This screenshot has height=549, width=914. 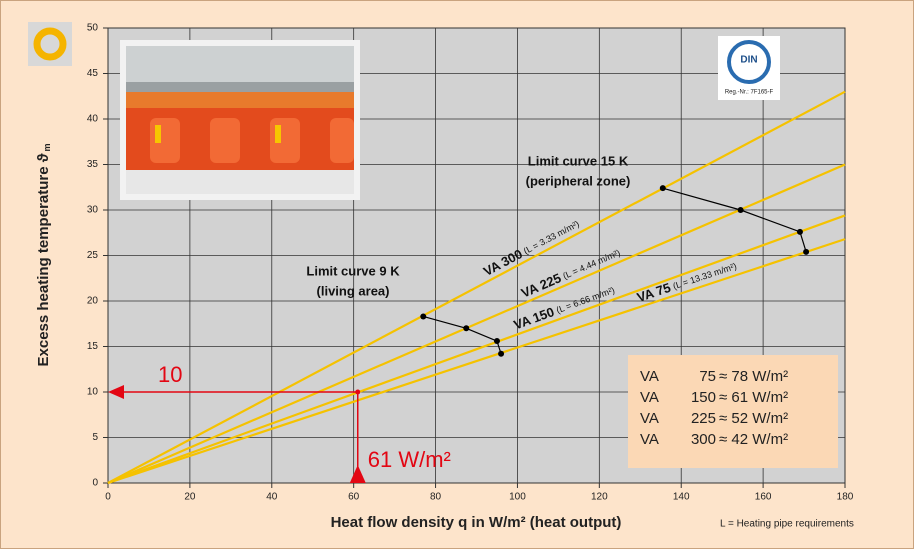 I want to click on table-value: ≈ 78 W/m², so click(x=753, y=376).